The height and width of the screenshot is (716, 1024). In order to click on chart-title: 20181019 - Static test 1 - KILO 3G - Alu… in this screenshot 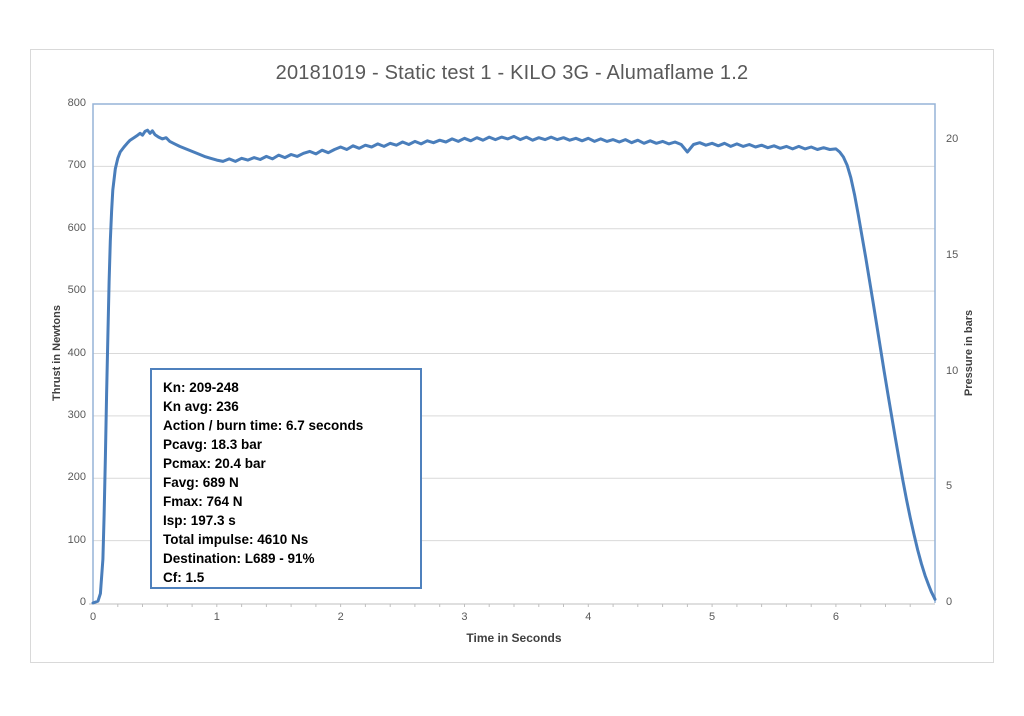, I will do `click(512, 73)`.